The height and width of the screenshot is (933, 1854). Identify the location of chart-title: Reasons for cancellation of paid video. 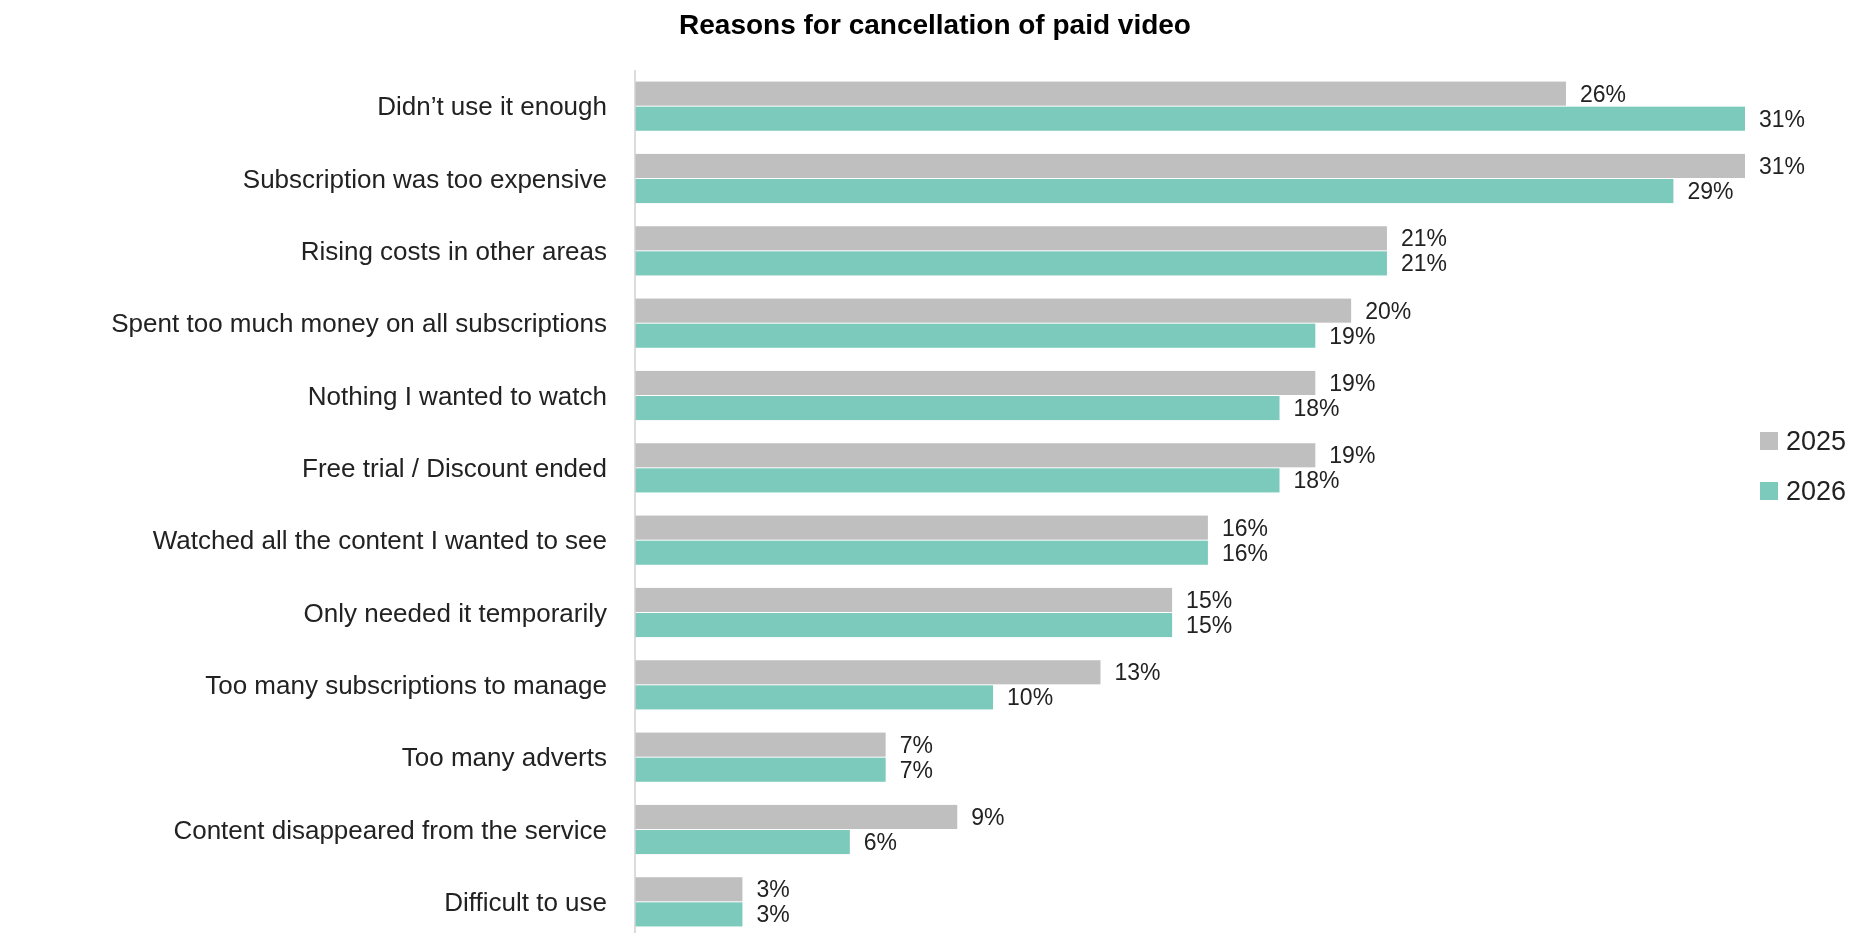
(935, 24).